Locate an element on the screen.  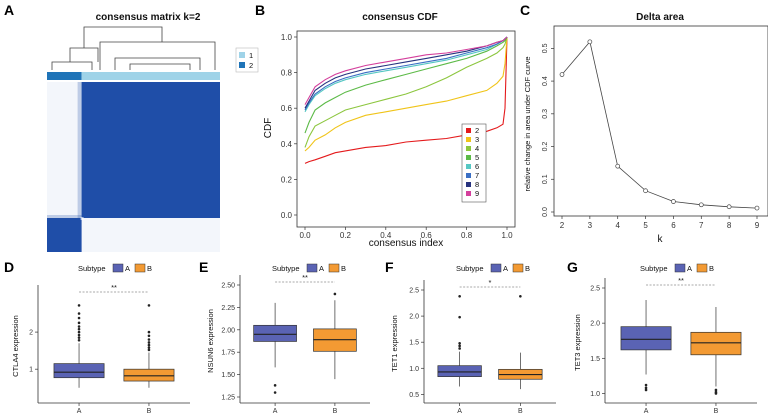
cdf-y-label: CDF is located at coordinates (268, 128).